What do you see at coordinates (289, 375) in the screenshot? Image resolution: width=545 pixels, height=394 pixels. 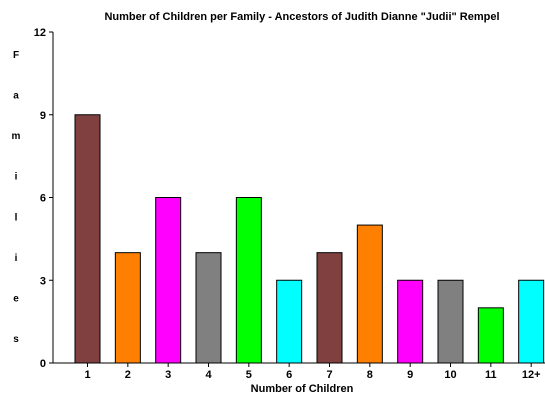 I see `x-tick-label: 6` at bounding box center [289, 375].